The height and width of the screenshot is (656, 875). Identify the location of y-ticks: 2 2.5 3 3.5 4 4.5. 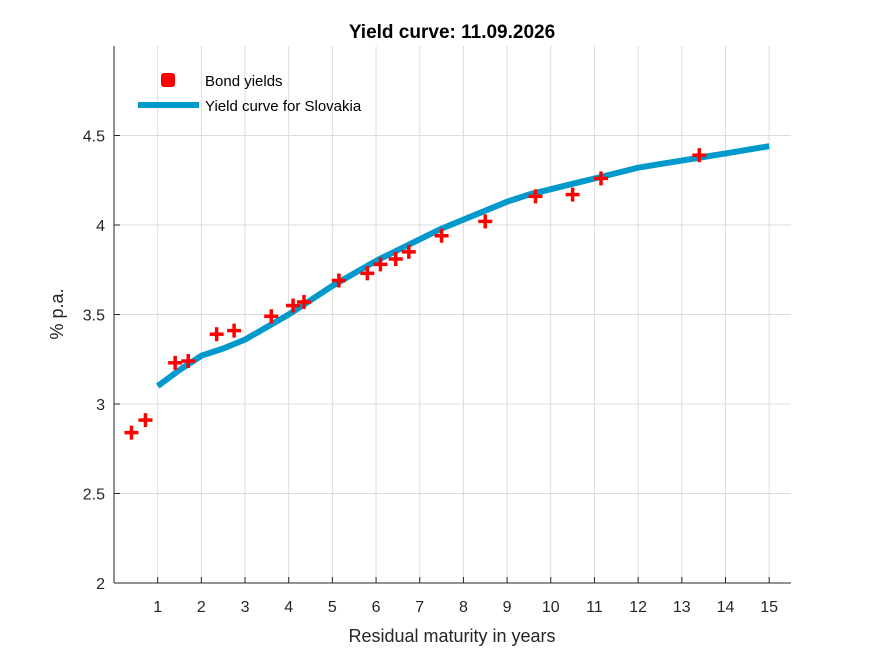
(101, 361).